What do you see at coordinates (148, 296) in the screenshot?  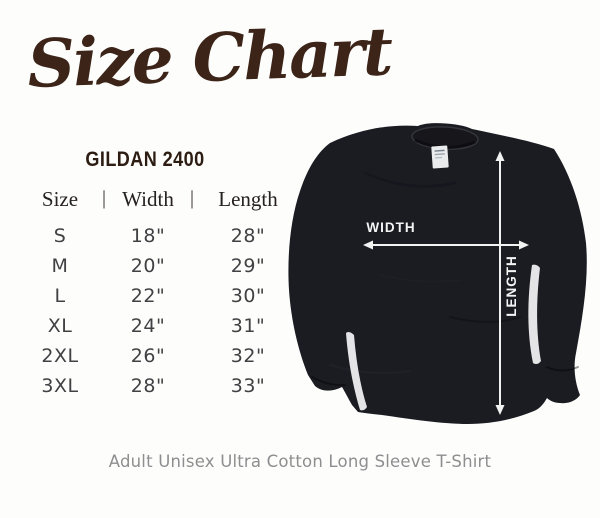 I see `cell-width: 22"` at bounding box center [148, 296].